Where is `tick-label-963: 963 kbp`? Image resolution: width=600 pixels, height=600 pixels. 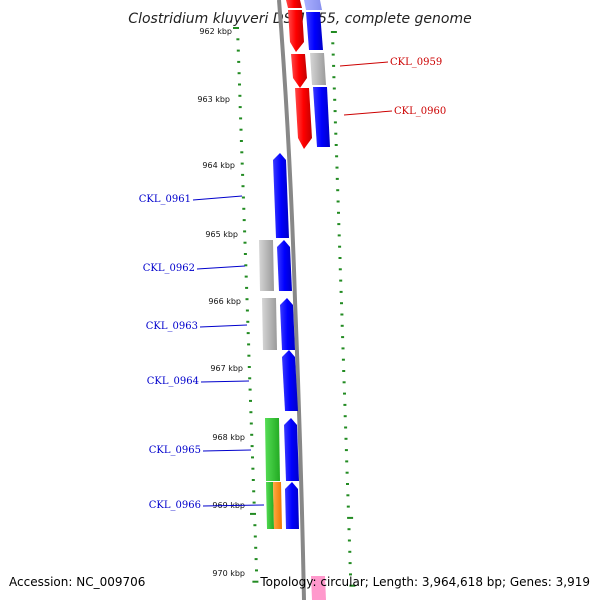 tick-label-963: 963 kbp is located at coordinates (213, 99).